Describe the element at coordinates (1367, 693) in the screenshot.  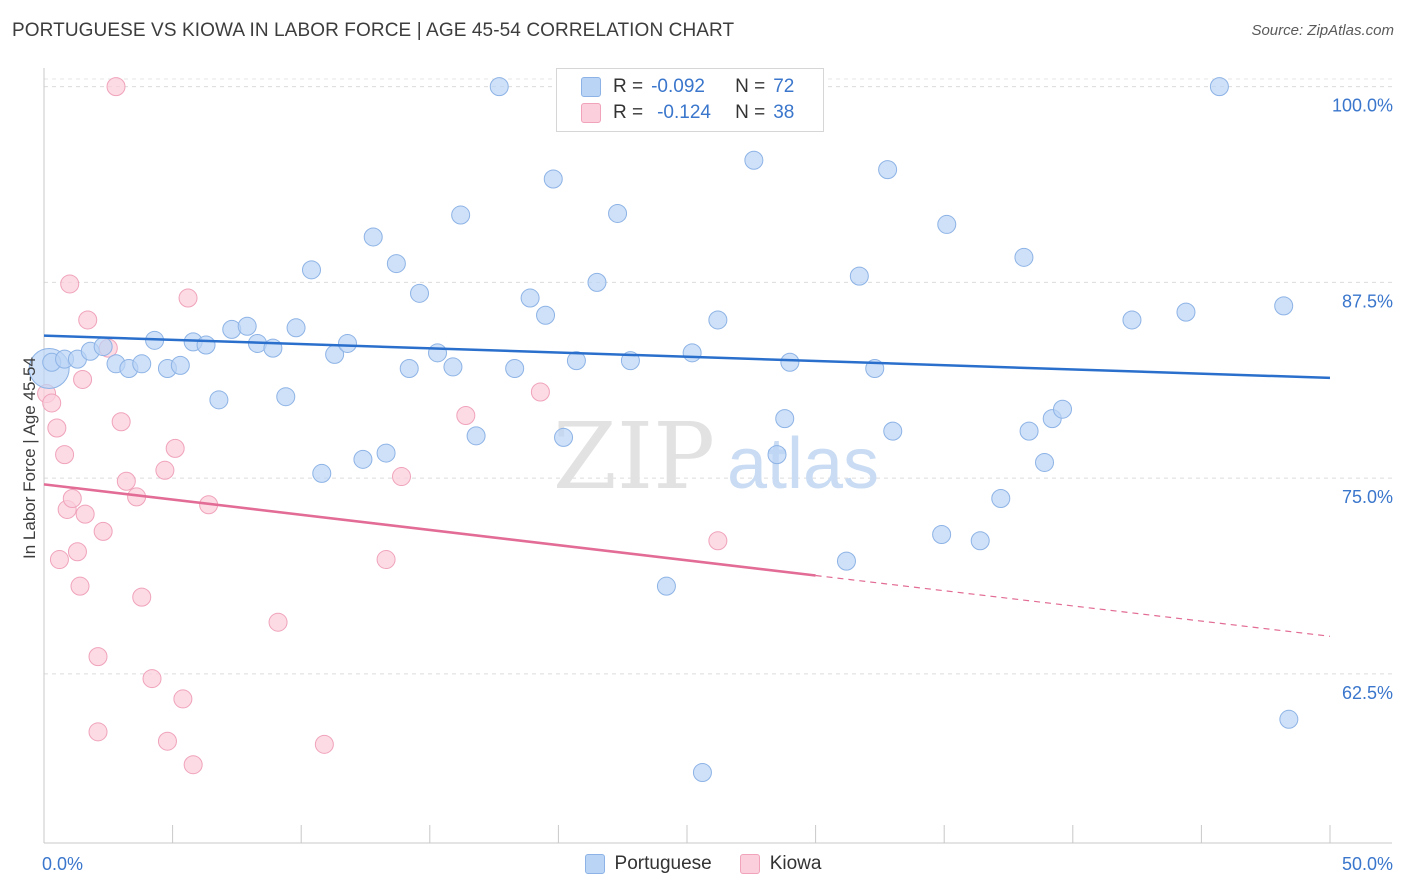
I see `y-tick-label: 62.5%` at that location.